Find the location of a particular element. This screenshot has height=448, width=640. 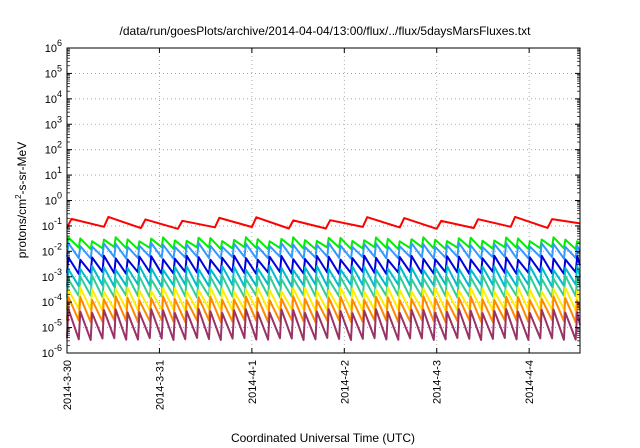

y-tick-exponent: 5 is located at coordinates (59, 68).